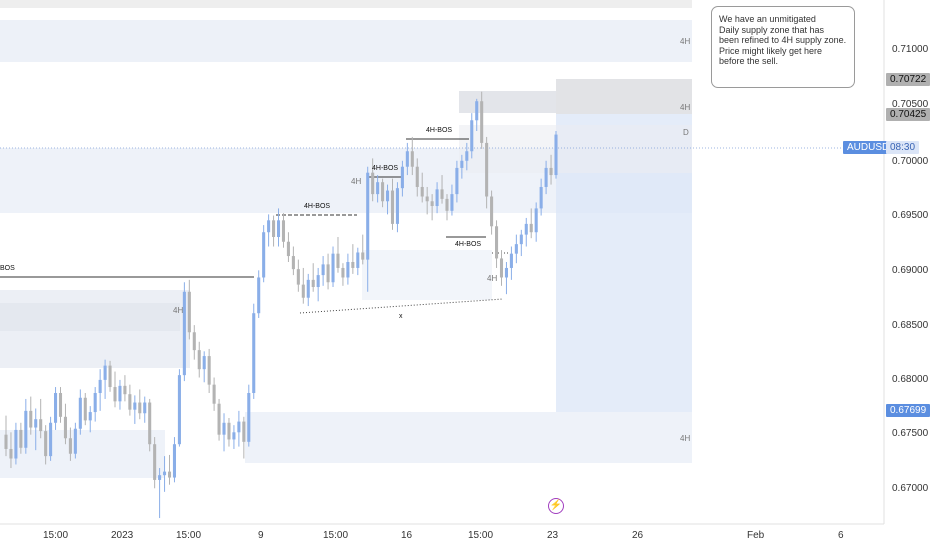 The height and width of the screenshot is (550, 932). I want to click on y-tick-label: 0.67000, so click(910, 488).